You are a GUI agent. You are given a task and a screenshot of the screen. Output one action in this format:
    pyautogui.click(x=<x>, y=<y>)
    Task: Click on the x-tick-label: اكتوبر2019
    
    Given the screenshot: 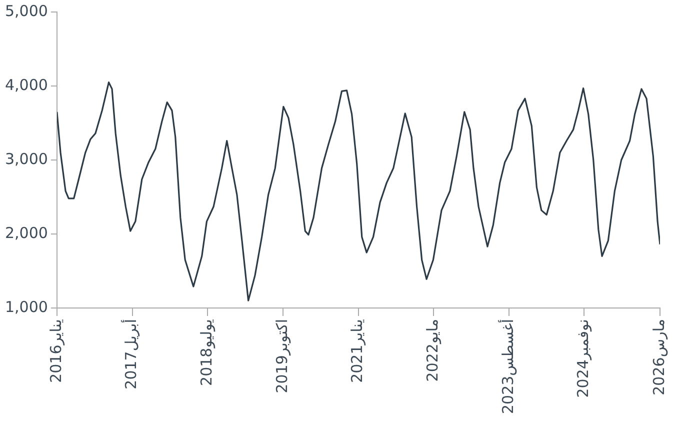 What is the action you would take?
    pyautogui.click(x=281, y=356)
    